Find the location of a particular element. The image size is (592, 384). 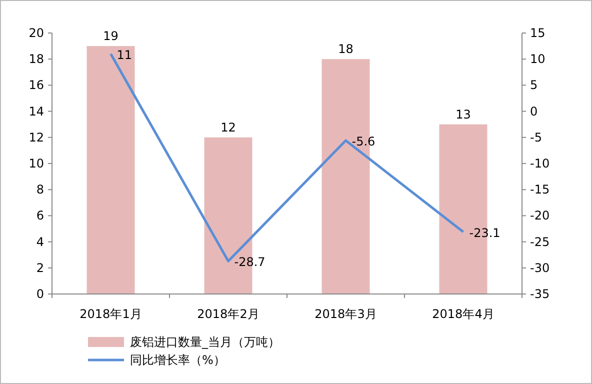

y2-tick-label: -25 is located at coordinates (540, 241).